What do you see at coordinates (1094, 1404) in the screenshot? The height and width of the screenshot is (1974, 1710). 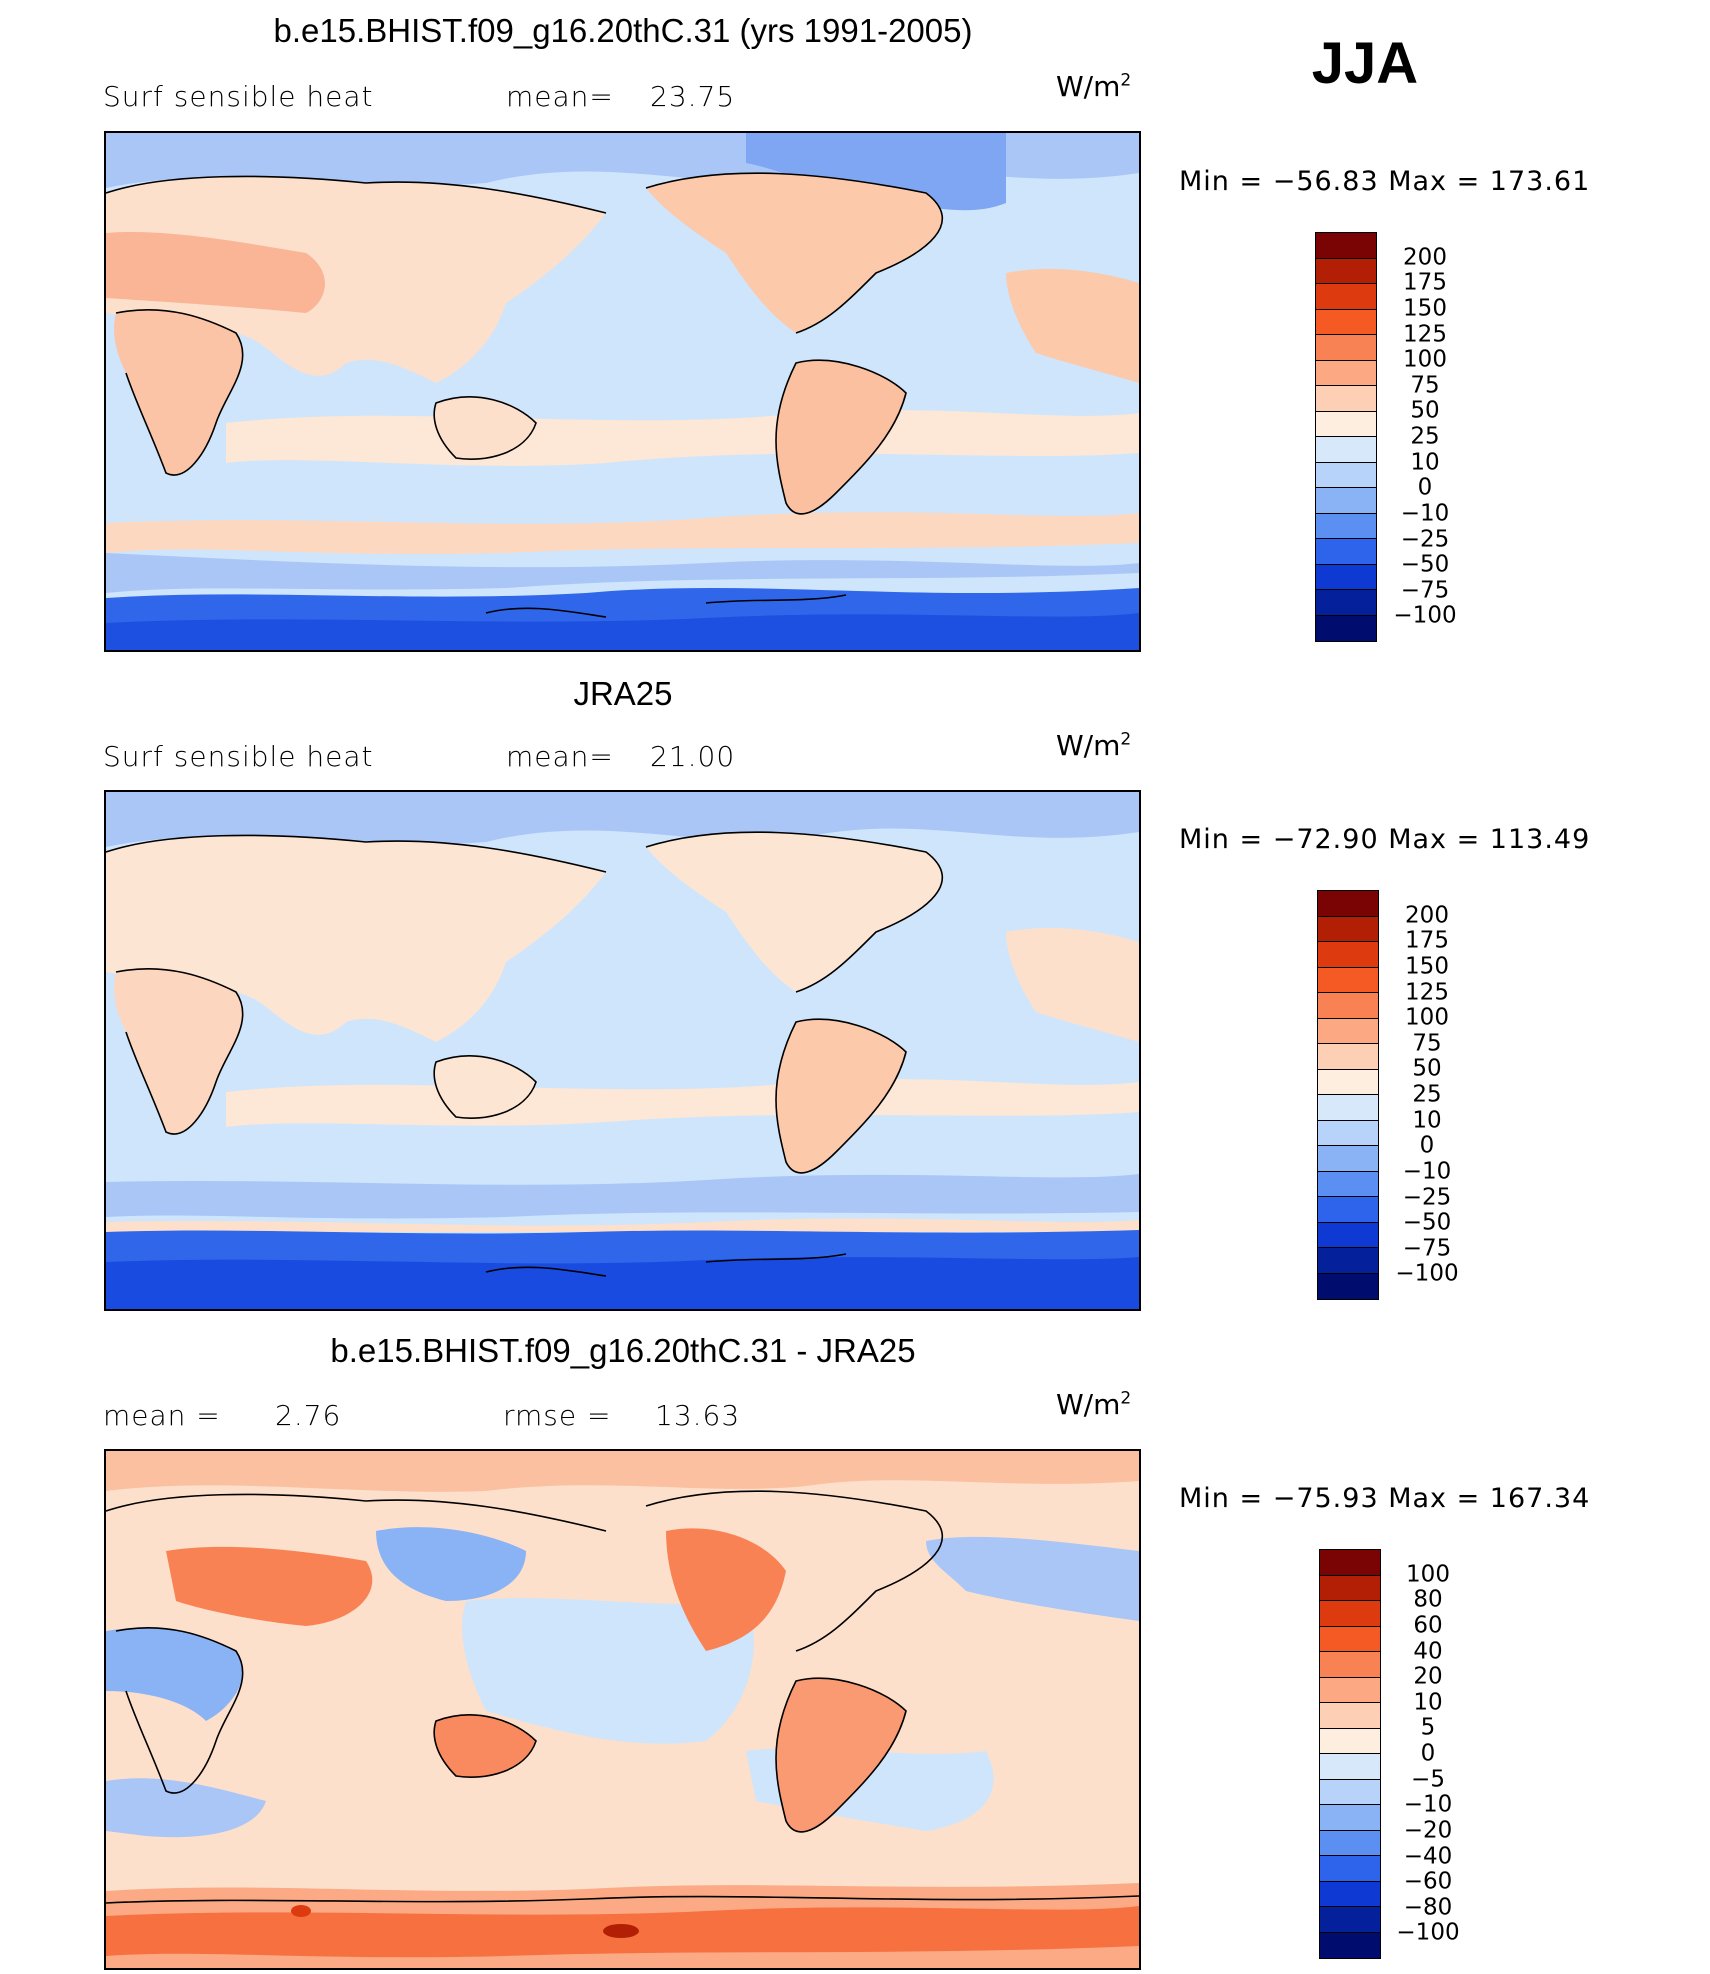 I see `panel-3-units: W/m2` at bounding box center [1094, 1404].